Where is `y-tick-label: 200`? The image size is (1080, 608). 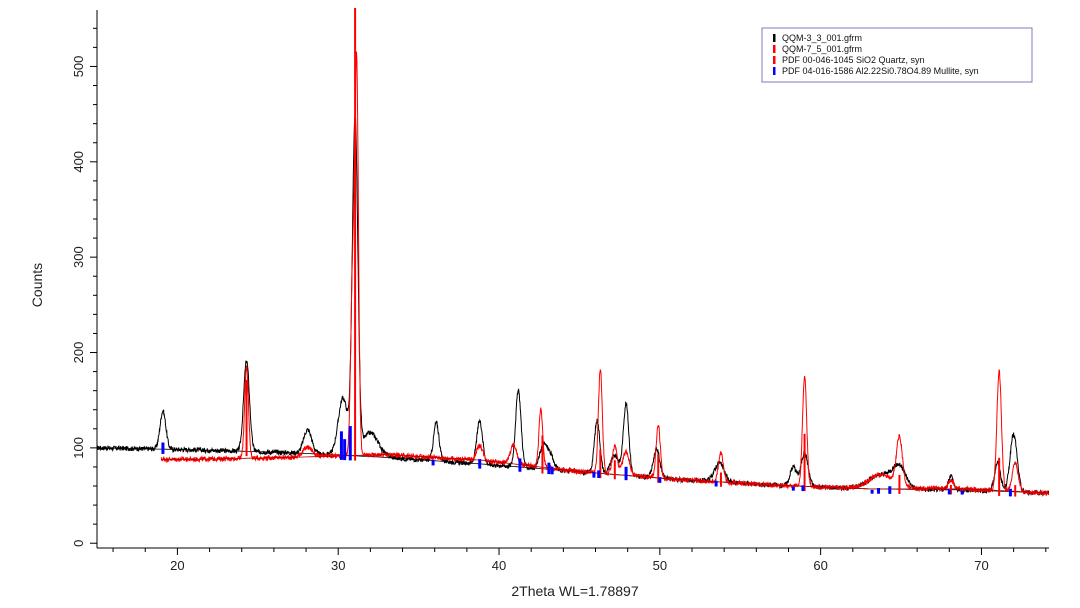 y-tick-label: 200 is located at coordinates (78, 353).